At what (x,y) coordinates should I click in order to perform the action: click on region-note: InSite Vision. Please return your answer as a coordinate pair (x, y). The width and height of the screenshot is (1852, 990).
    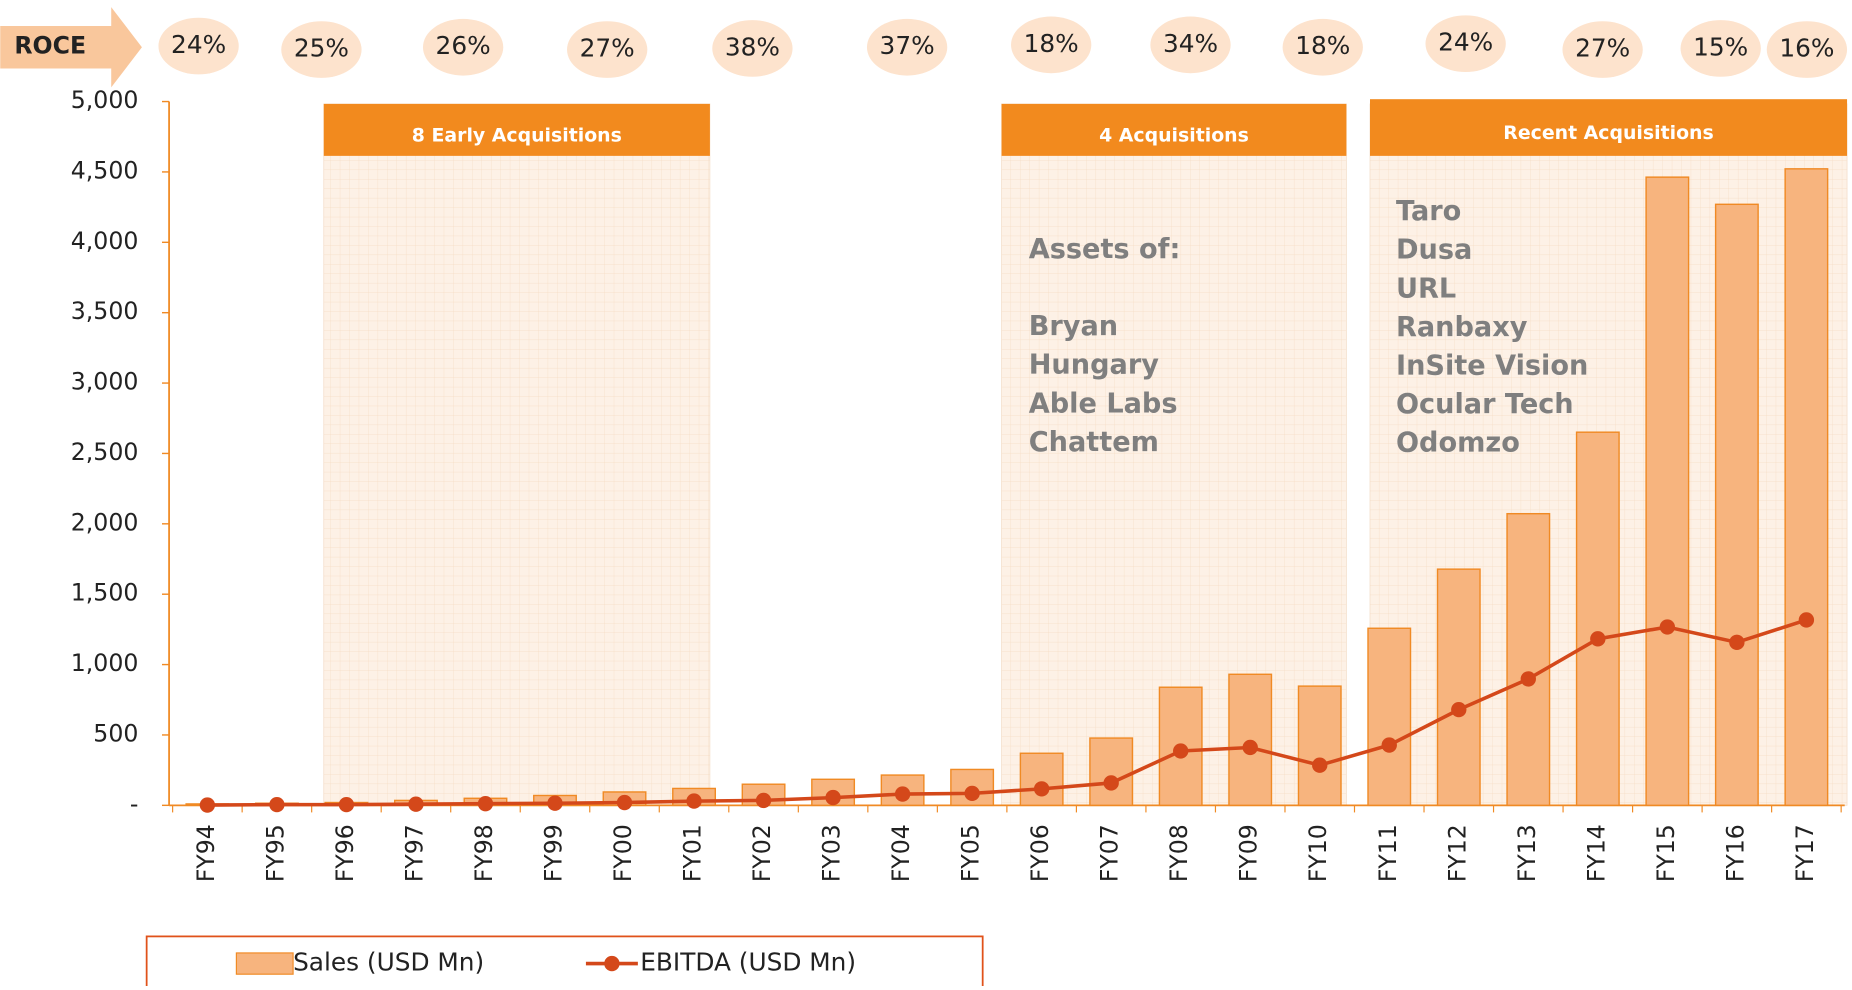
    Looking at the image, I should click on (1492, 366).